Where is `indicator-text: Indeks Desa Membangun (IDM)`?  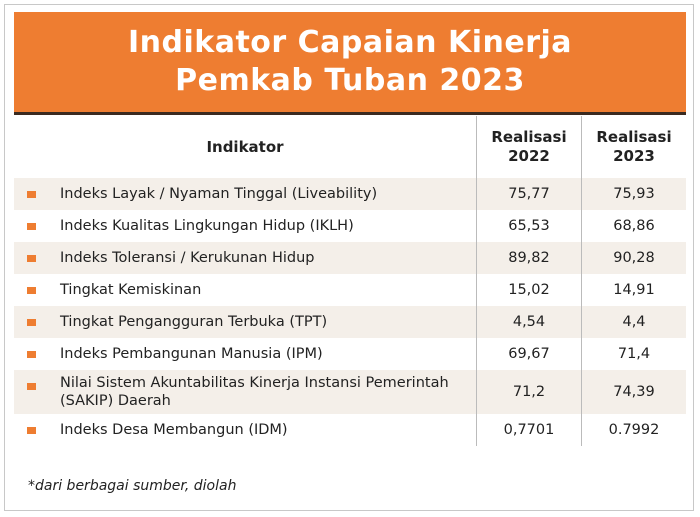 indicator-text: Indeks Desa Membangun (IDM) is located at coordinates (174, 430).